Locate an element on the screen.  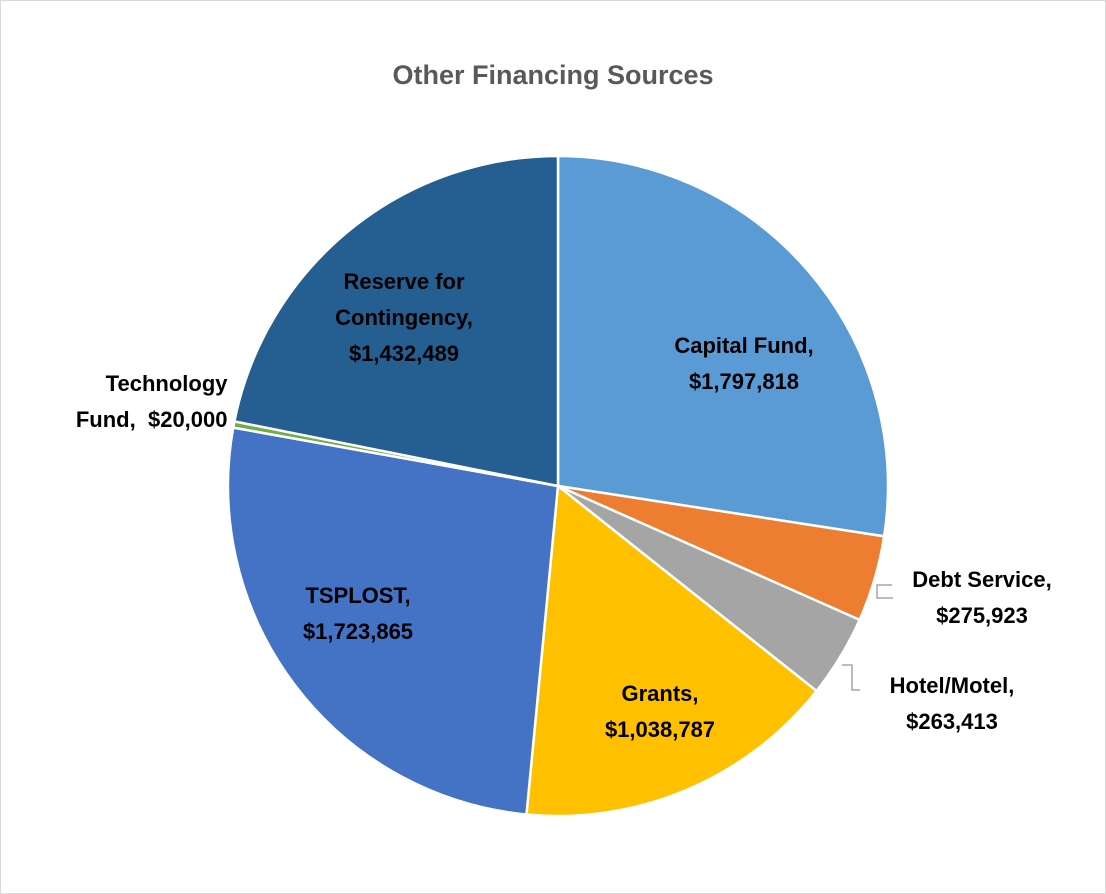
category-label: Grants, is located at coordinates (660, 693).